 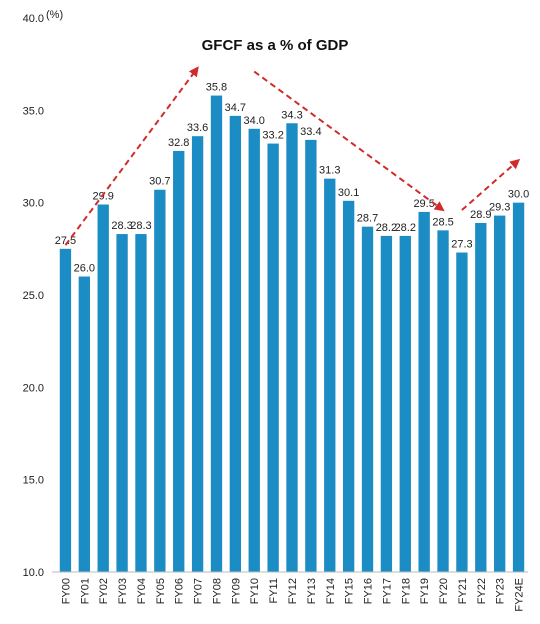 I want to click on data-label: 35.8, so click(x=216, y=88).